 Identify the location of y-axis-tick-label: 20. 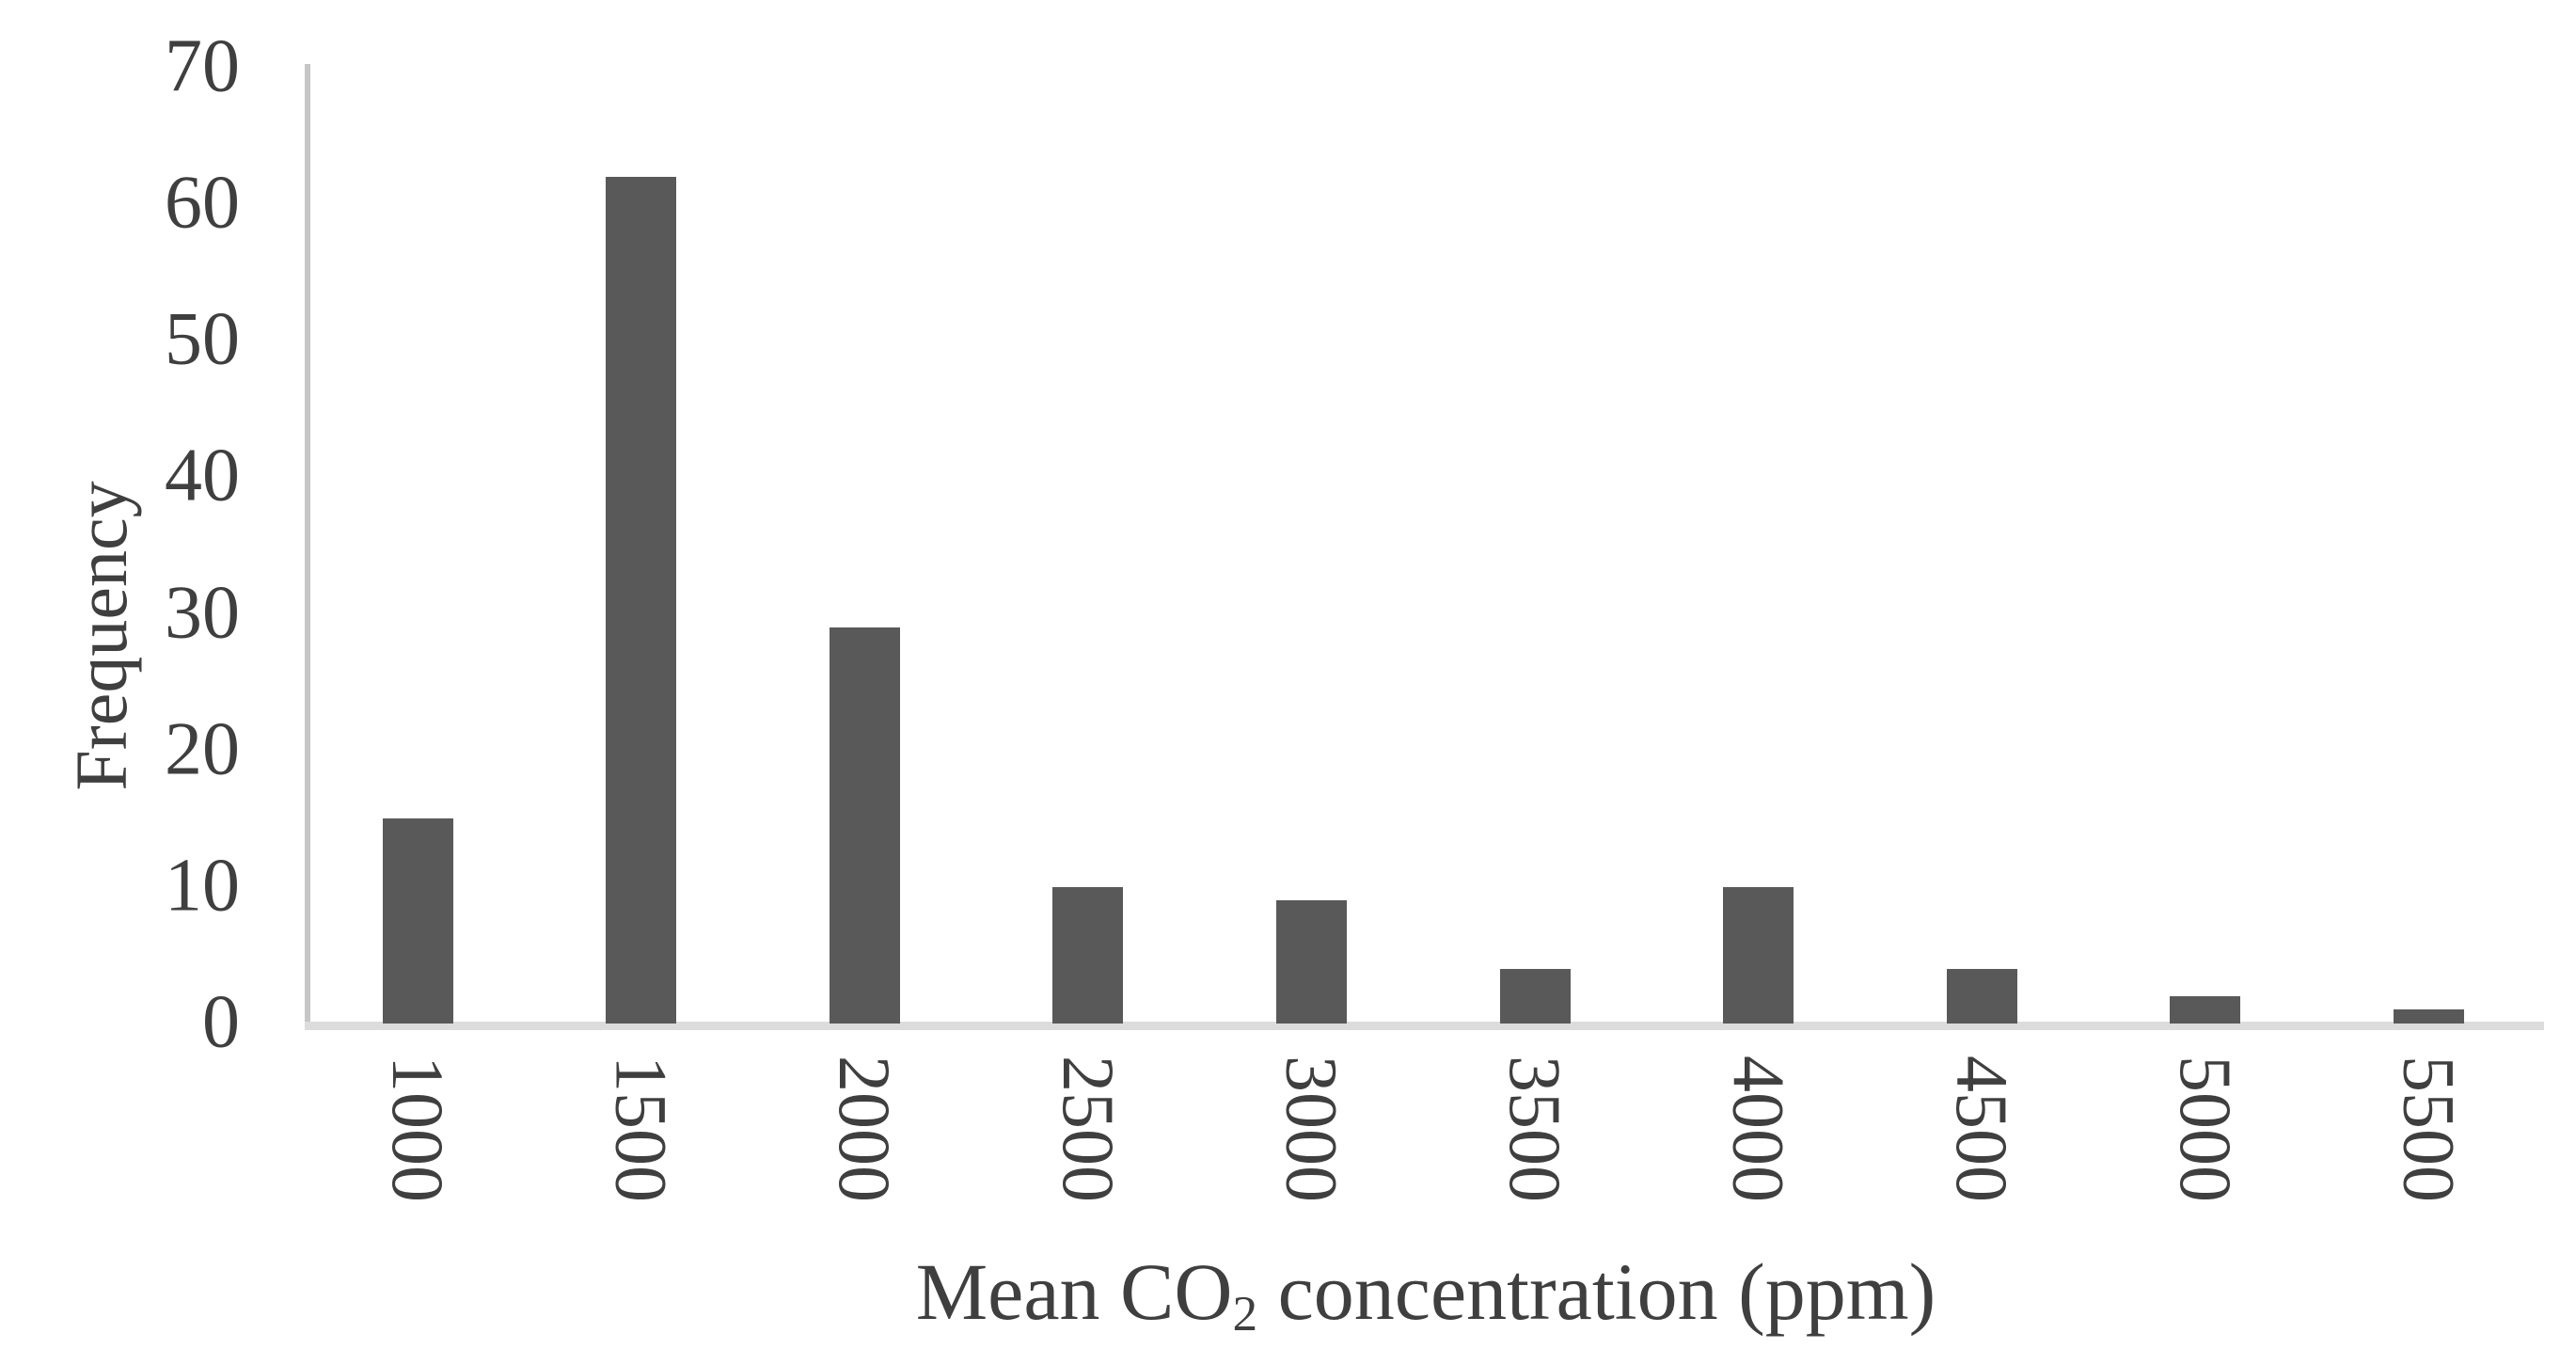
(202, 749).